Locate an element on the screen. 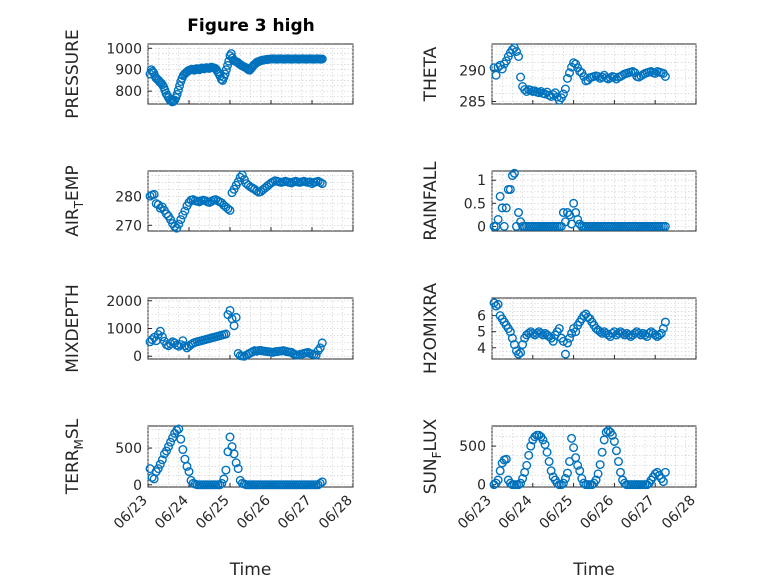  y-axis-label-mixdepth: MIXDEPTH is located at coordinates (73, 328).